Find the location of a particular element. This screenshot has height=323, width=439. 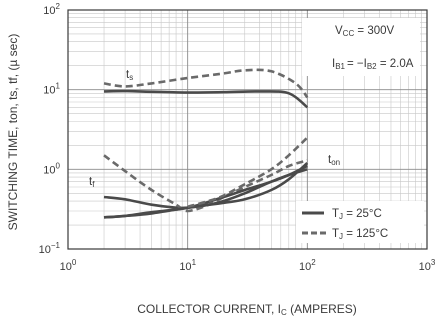

y-tick-label: 10¹ is located at coordinates (51, 89).